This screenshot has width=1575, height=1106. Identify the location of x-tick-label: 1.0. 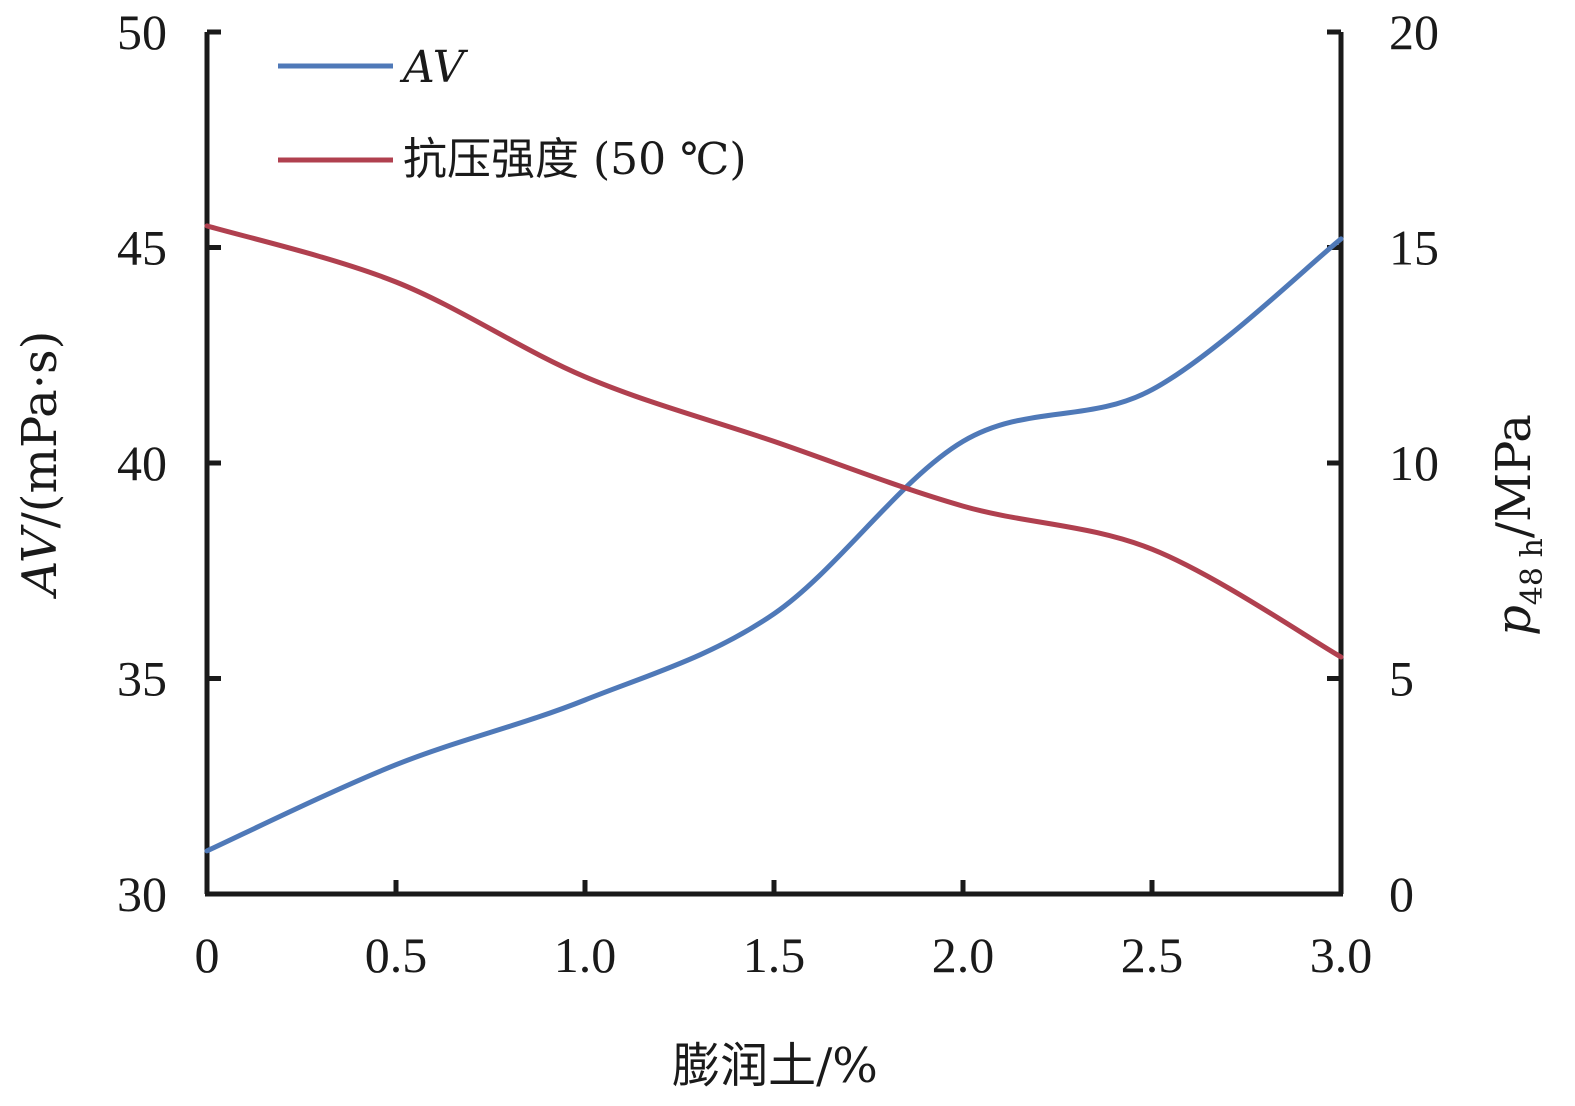
(585, 955).